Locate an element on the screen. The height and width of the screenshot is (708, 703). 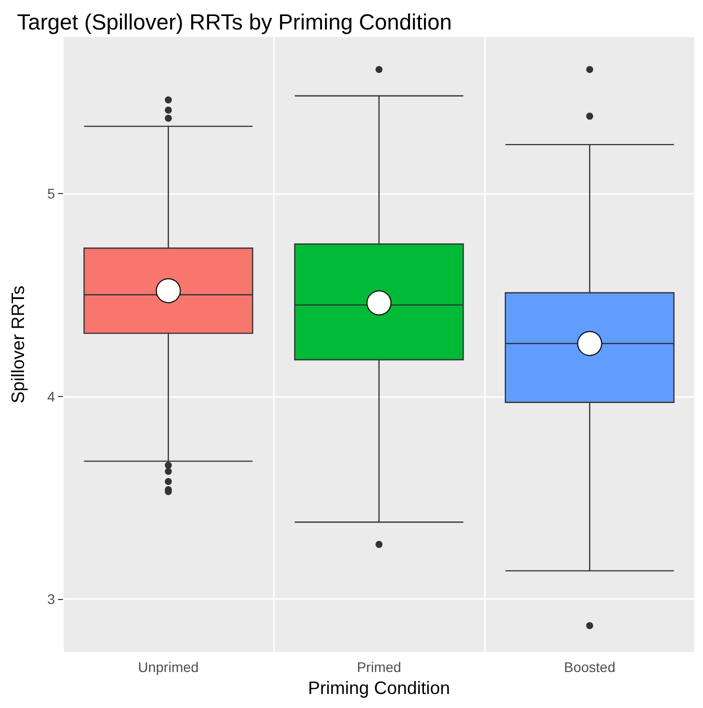
x-tick-label: Boosted is located at coordinates (590, 667).